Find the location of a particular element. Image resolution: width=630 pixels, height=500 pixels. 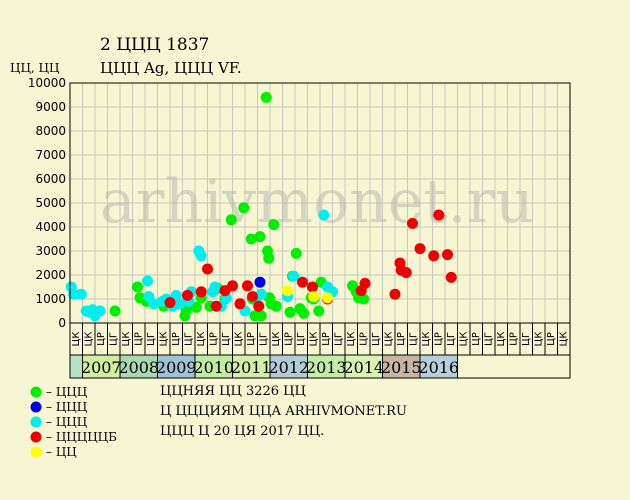

footer-total: ЦЦНЯЯ ЦЦ 3226 ЦЦ is located at coordinates (233, 391).